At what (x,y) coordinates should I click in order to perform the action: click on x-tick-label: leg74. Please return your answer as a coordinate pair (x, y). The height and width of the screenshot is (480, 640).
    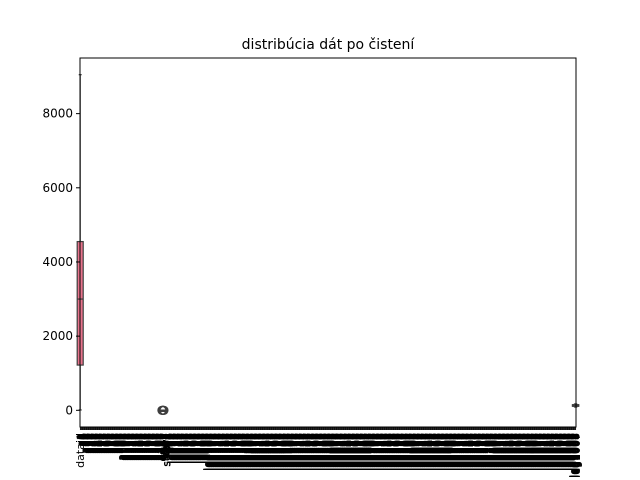
    Looking at the image, I should click on (196, 448).